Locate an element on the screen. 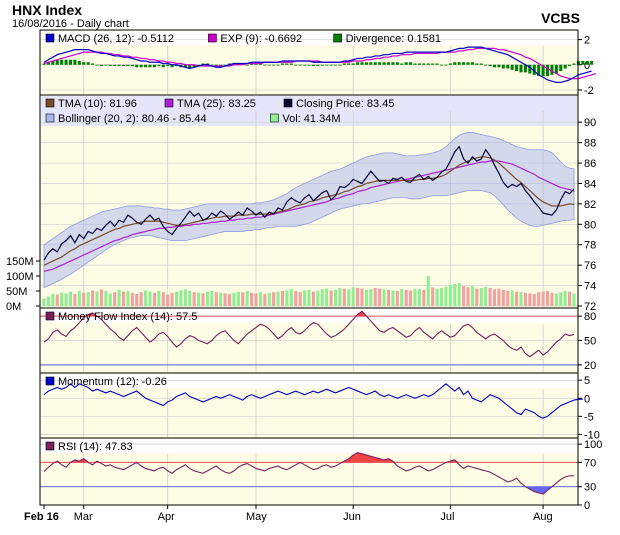  x-tick-label-2: Apr is located at coordinates (166, 517).